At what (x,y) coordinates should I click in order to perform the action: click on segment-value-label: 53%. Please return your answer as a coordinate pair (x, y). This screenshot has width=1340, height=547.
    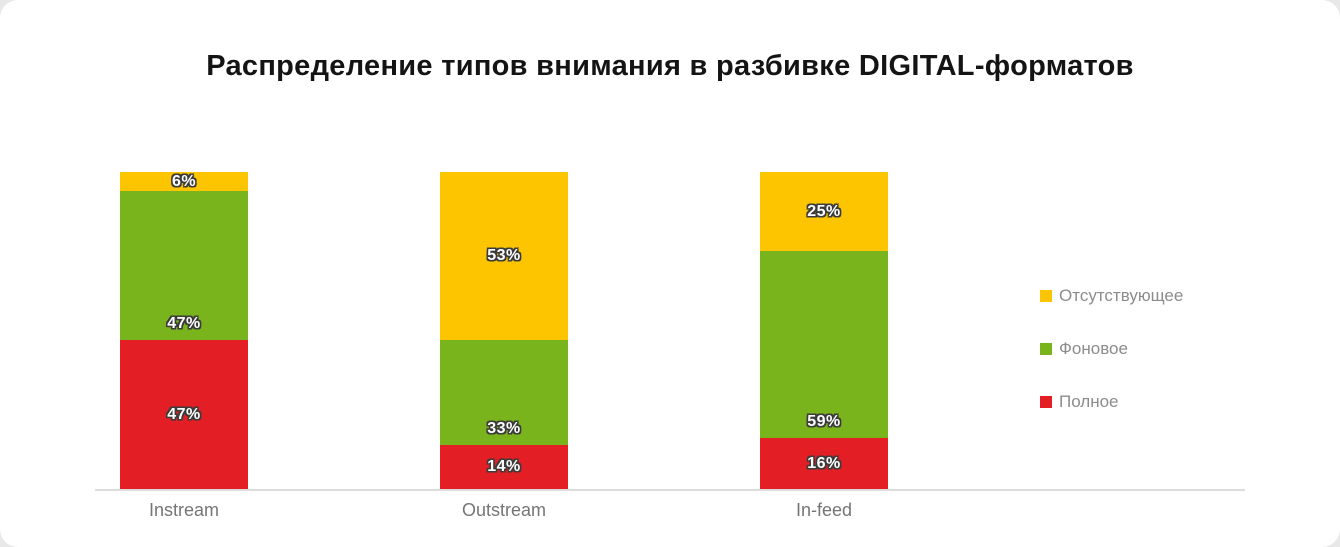
    Looking at the image, I should click on (504, 256).